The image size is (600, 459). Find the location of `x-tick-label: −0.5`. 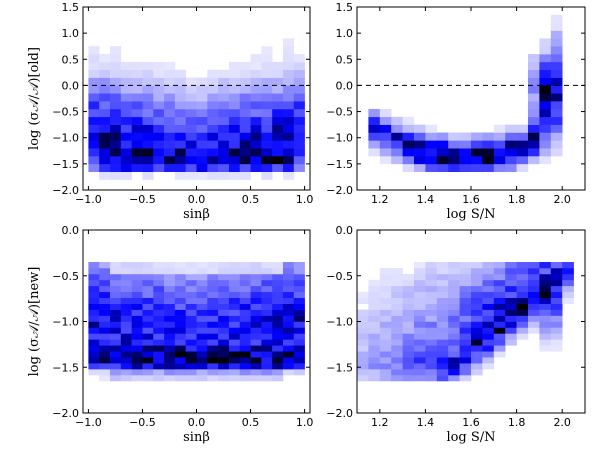

x-tick-label: −0.5 is located at coordinates (142, 199).